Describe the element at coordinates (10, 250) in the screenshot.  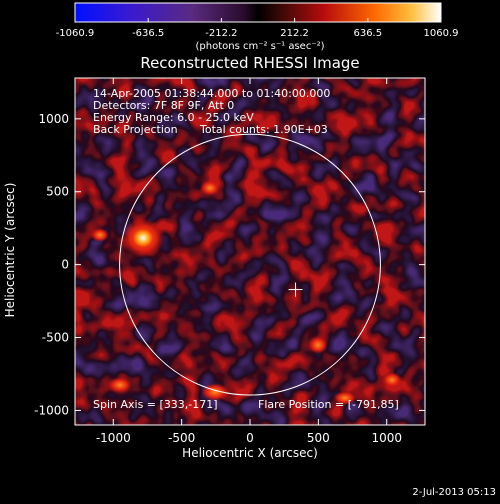
I see `y-axis-label: Heliocentric Y (arcsec)` at that location.